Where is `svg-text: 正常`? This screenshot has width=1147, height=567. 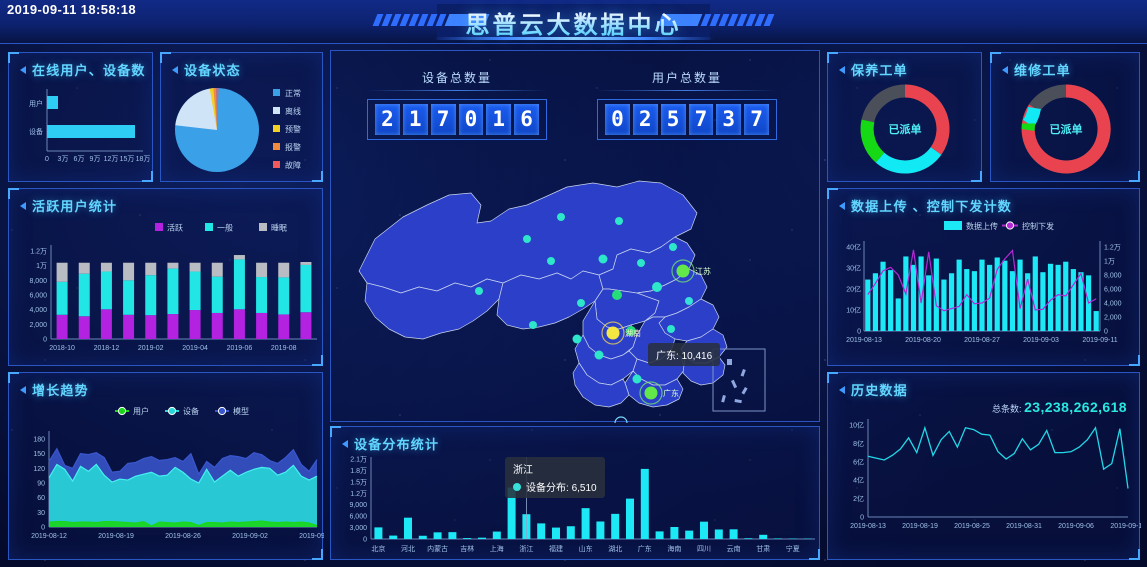
svg-text: 正常 is located at coordinates (293, 93).